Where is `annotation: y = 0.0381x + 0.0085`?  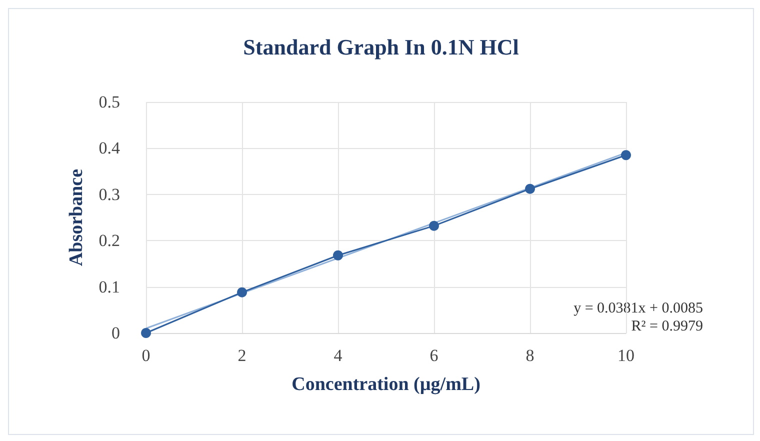
annotation: y = 0.0381x + 0.0085 is located at coordinates (639, 308).